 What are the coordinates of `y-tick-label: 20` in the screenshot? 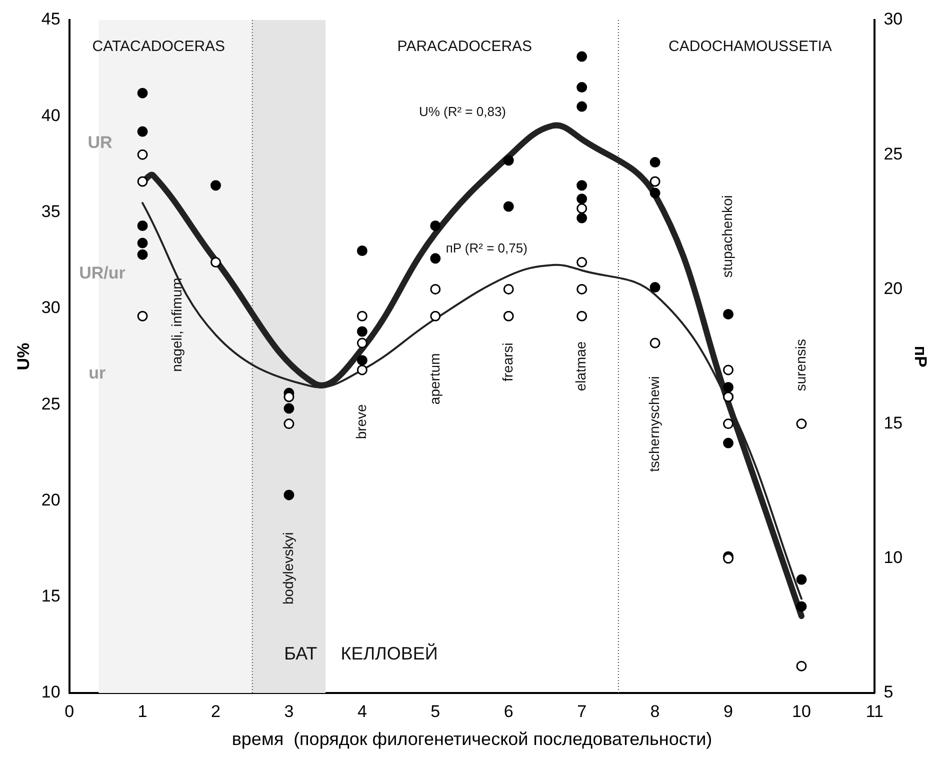 It's located at (50, 500).